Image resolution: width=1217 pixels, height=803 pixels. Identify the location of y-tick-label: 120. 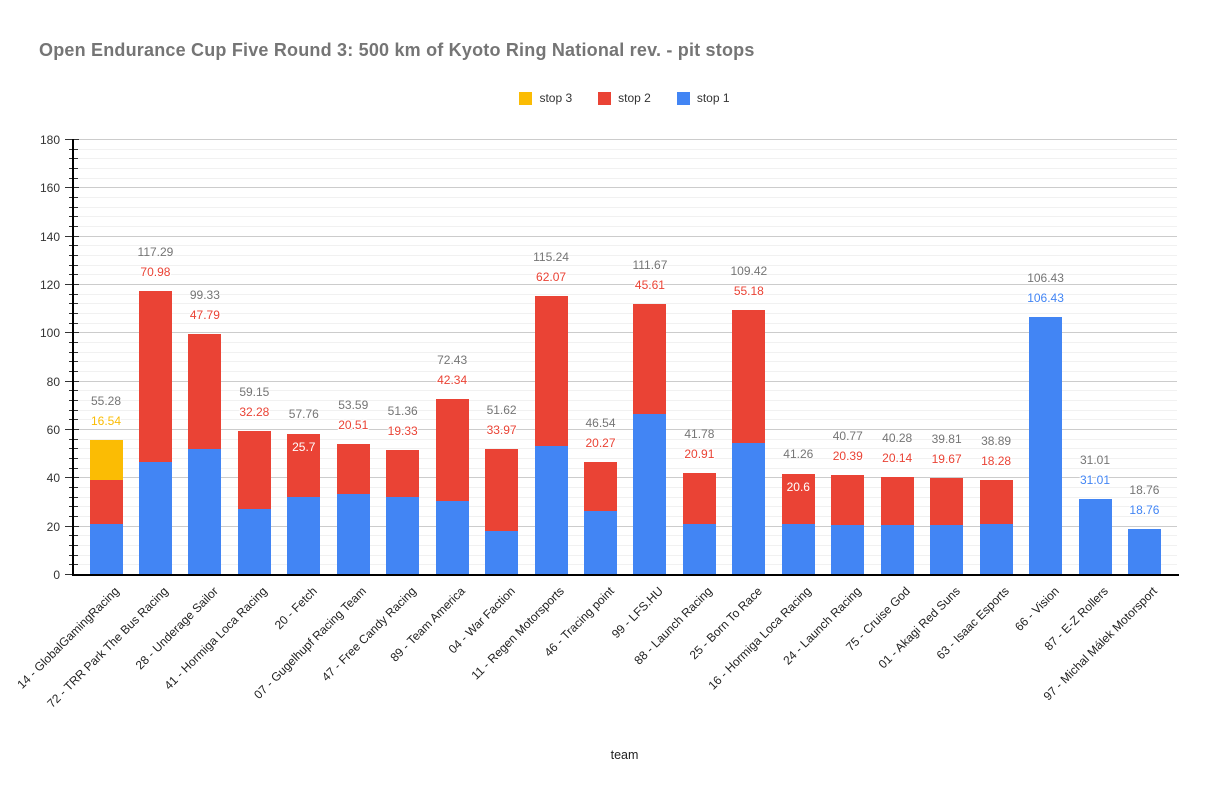
(49, 285).